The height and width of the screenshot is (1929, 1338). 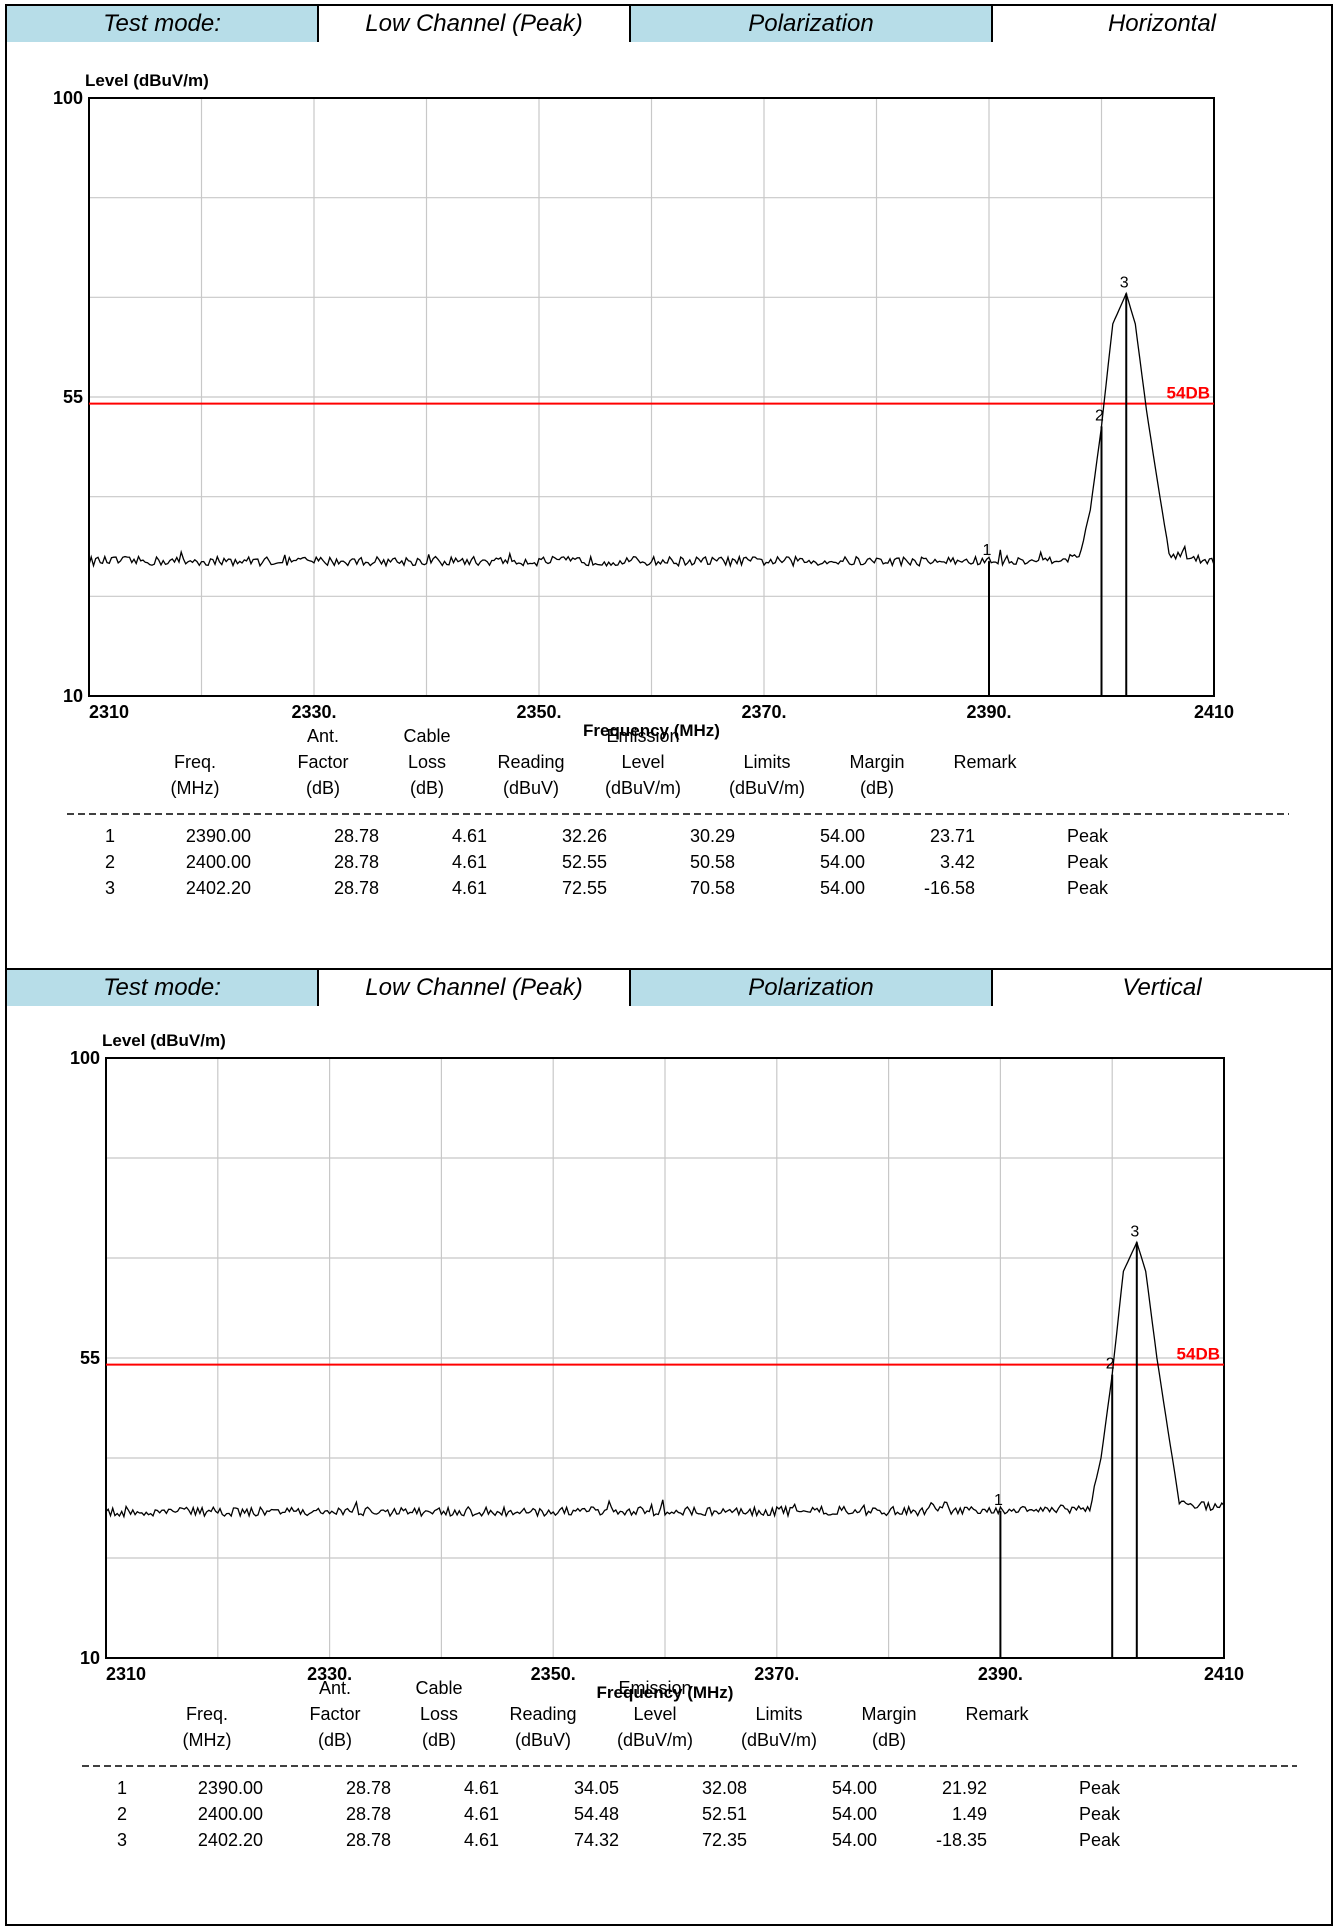 What do you see at coordinates (538, 712) in the screenshot?
I see `x-tick-label: 2350.` at bounding box center [538, 712].